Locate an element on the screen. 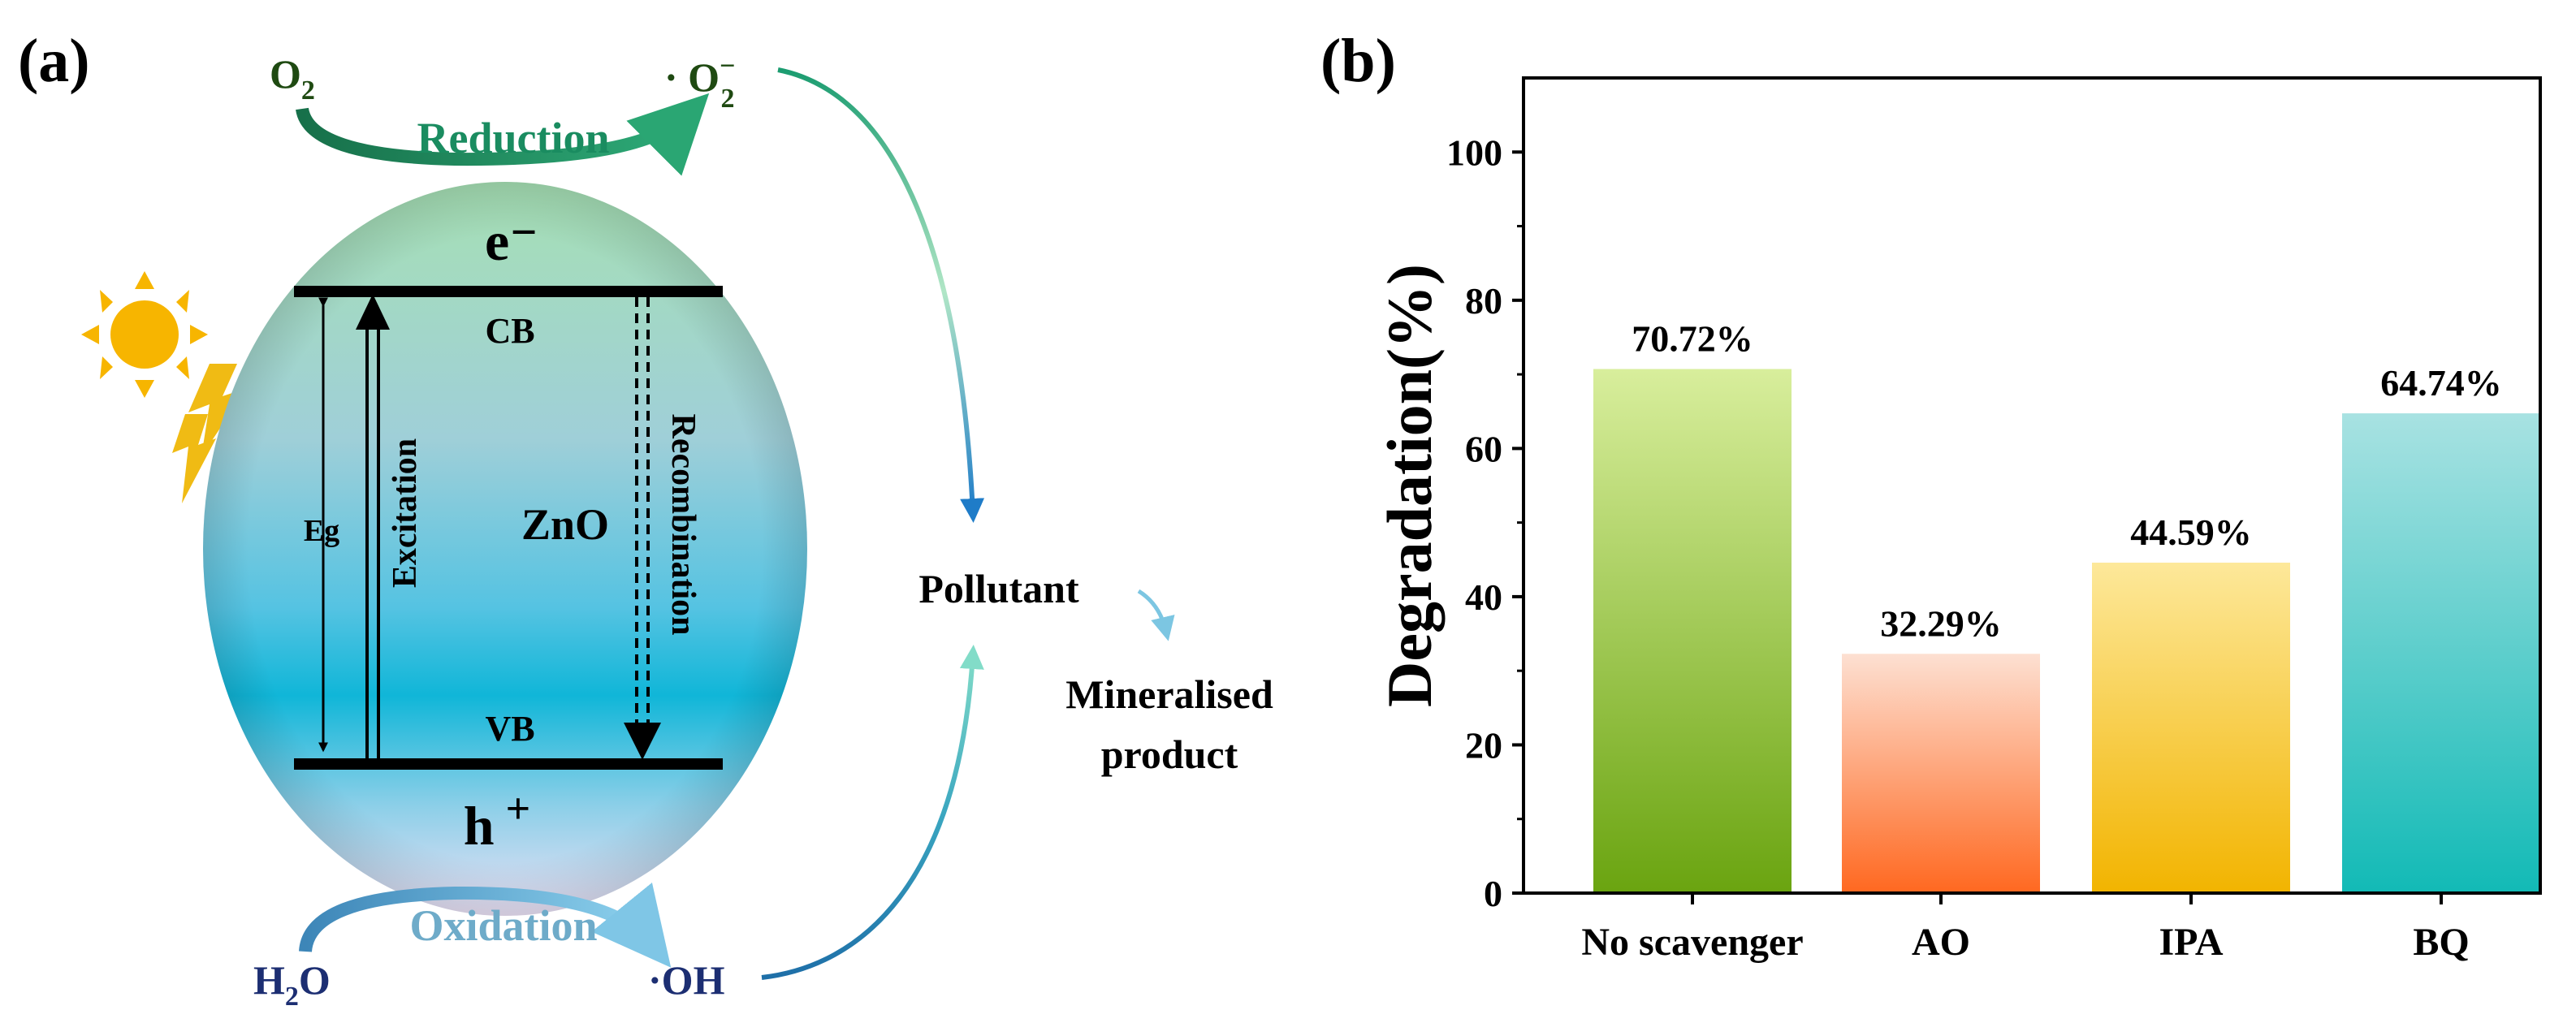 The image size is (2576, 1023). o2-symbol: O is located at coordinates (285, 74).